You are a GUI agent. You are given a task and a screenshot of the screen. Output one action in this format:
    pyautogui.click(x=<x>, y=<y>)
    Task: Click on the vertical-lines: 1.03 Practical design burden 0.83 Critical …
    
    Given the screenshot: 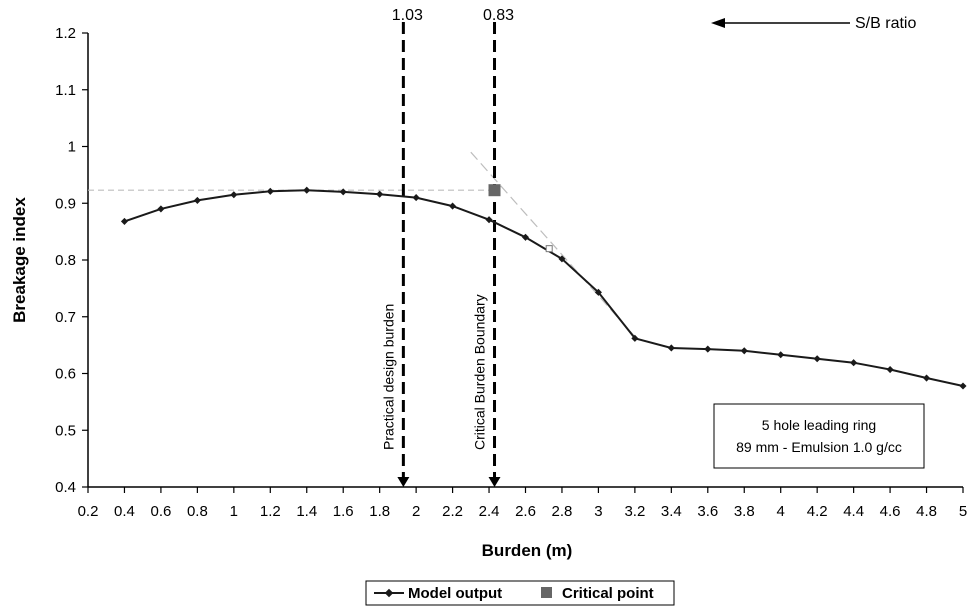 What is the action you would take?
    pyautogui.click(x=447, y=247)
    